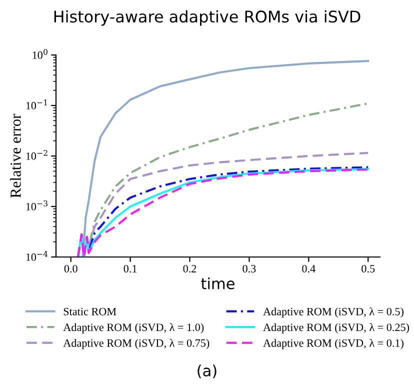  What do you see at coordinates (36, 104) in the screenshot?
I see `y-tick-label: 10$^{−1}$` at bounding box center [36, 104].